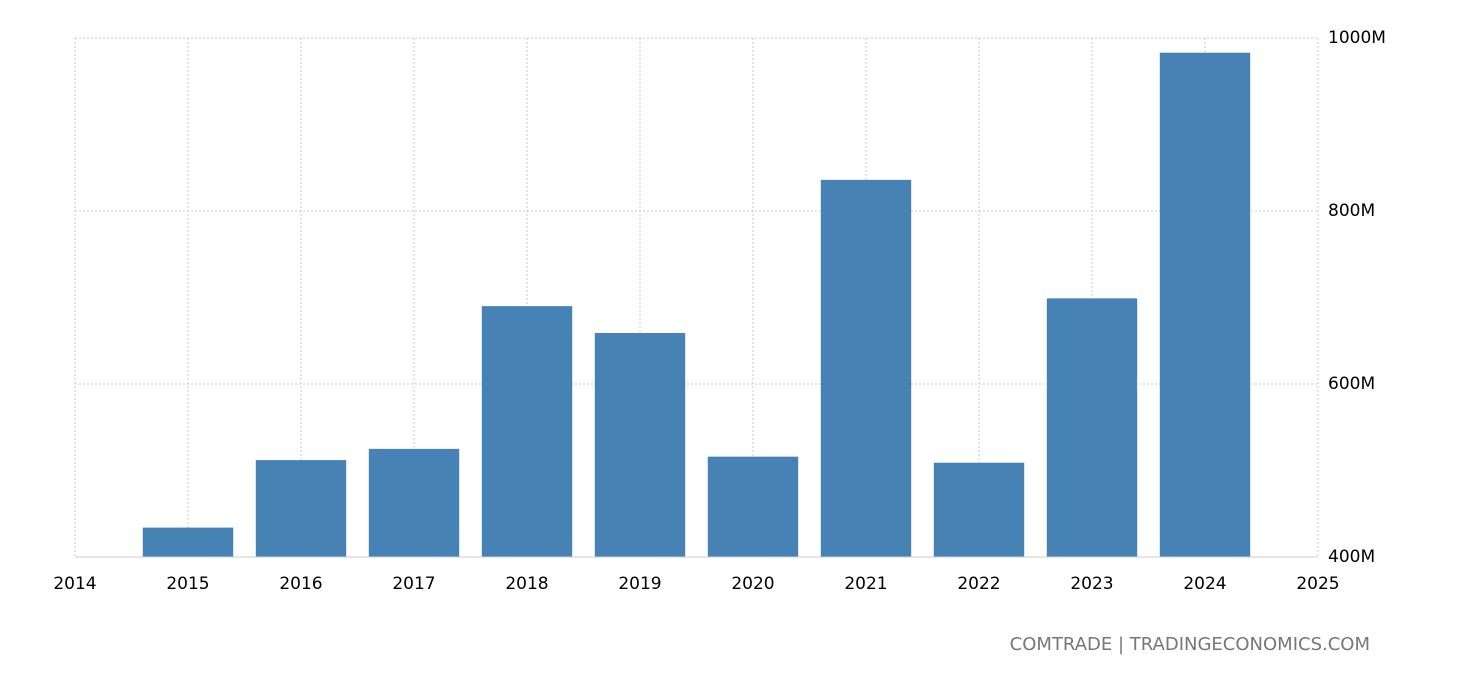 The width and height of the screenshot is (1460, 680). What do you see at coordinates (413, 584) in the screenshot?
I see `x-tick-label: 2017` at bounding box center [413, 584].